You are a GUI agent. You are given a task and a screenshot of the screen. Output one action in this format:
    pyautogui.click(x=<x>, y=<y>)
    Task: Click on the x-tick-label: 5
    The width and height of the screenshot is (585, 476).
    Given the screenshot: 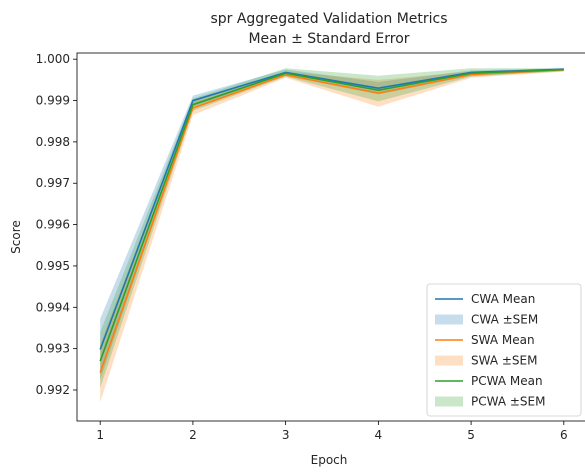 What is the action you would take?
    pyautogui.click(x=471, y=435)
    